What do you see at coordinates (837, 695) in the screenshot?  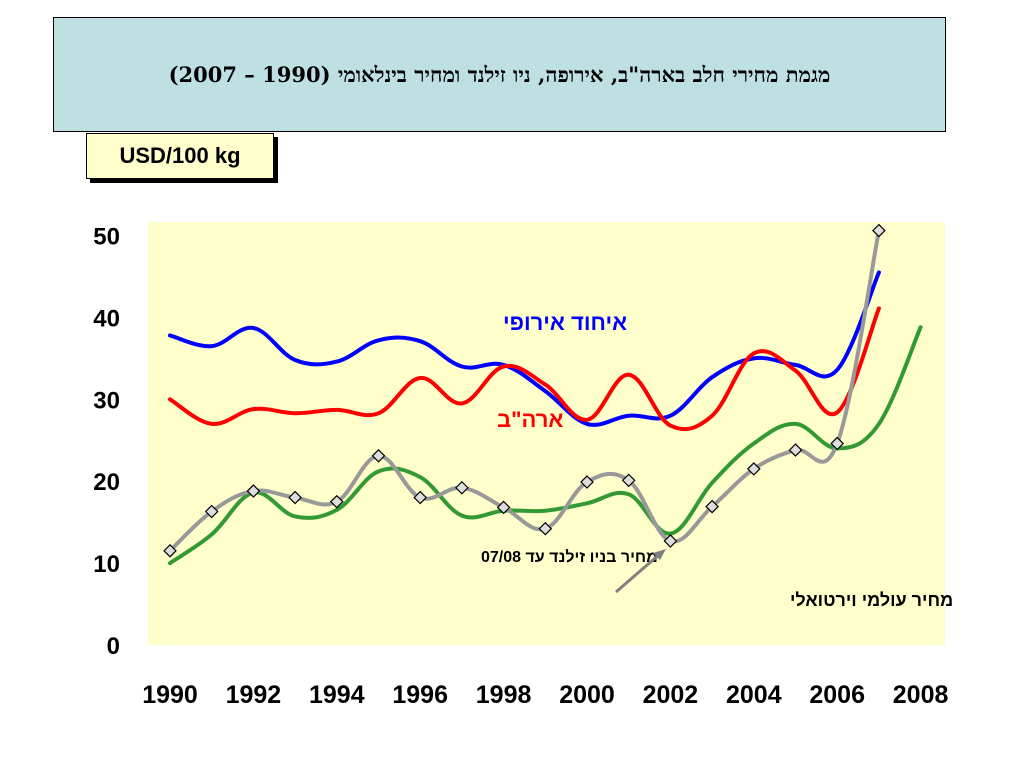 I see `x-tick-label: 2006` at bounding box center [837, 695].